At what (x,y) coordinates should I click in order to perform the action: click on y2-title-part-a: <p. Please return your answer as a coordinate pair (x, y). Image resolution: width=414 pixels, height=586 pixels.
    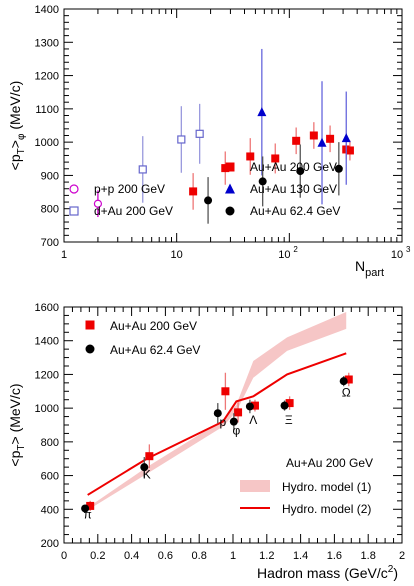
    Looking at the image, I should click on (15, 458).